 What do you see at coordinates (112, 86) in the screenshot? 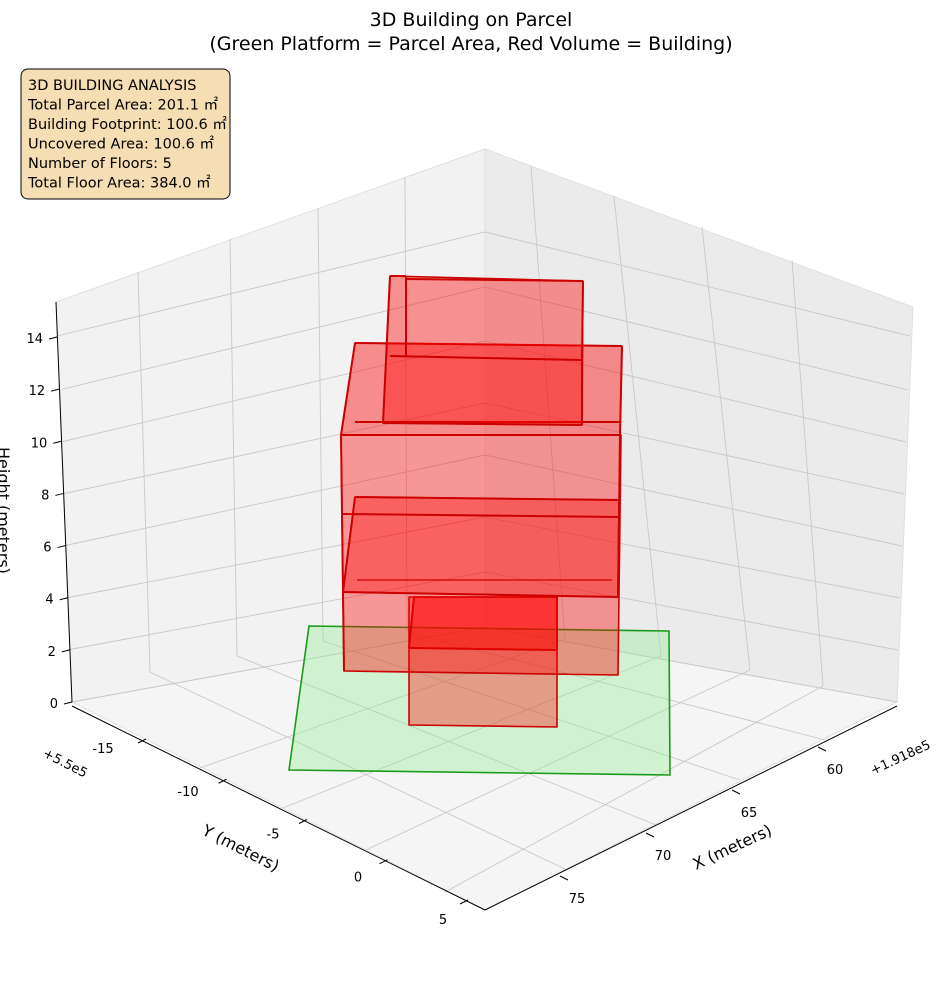
I see `analysis-line: 3D BUILDING ANALYSIS` at bounding box center [112, 86].